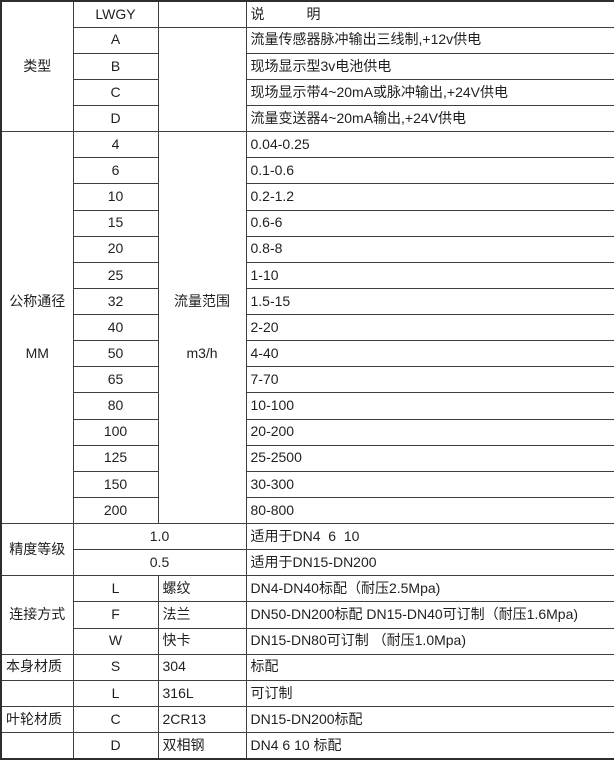 The height and width of the screenshot is (760, 614). Describe the element at coordinates (429, 275) in the screenshot. I see `flow-range-cell: 1-10` at that location.